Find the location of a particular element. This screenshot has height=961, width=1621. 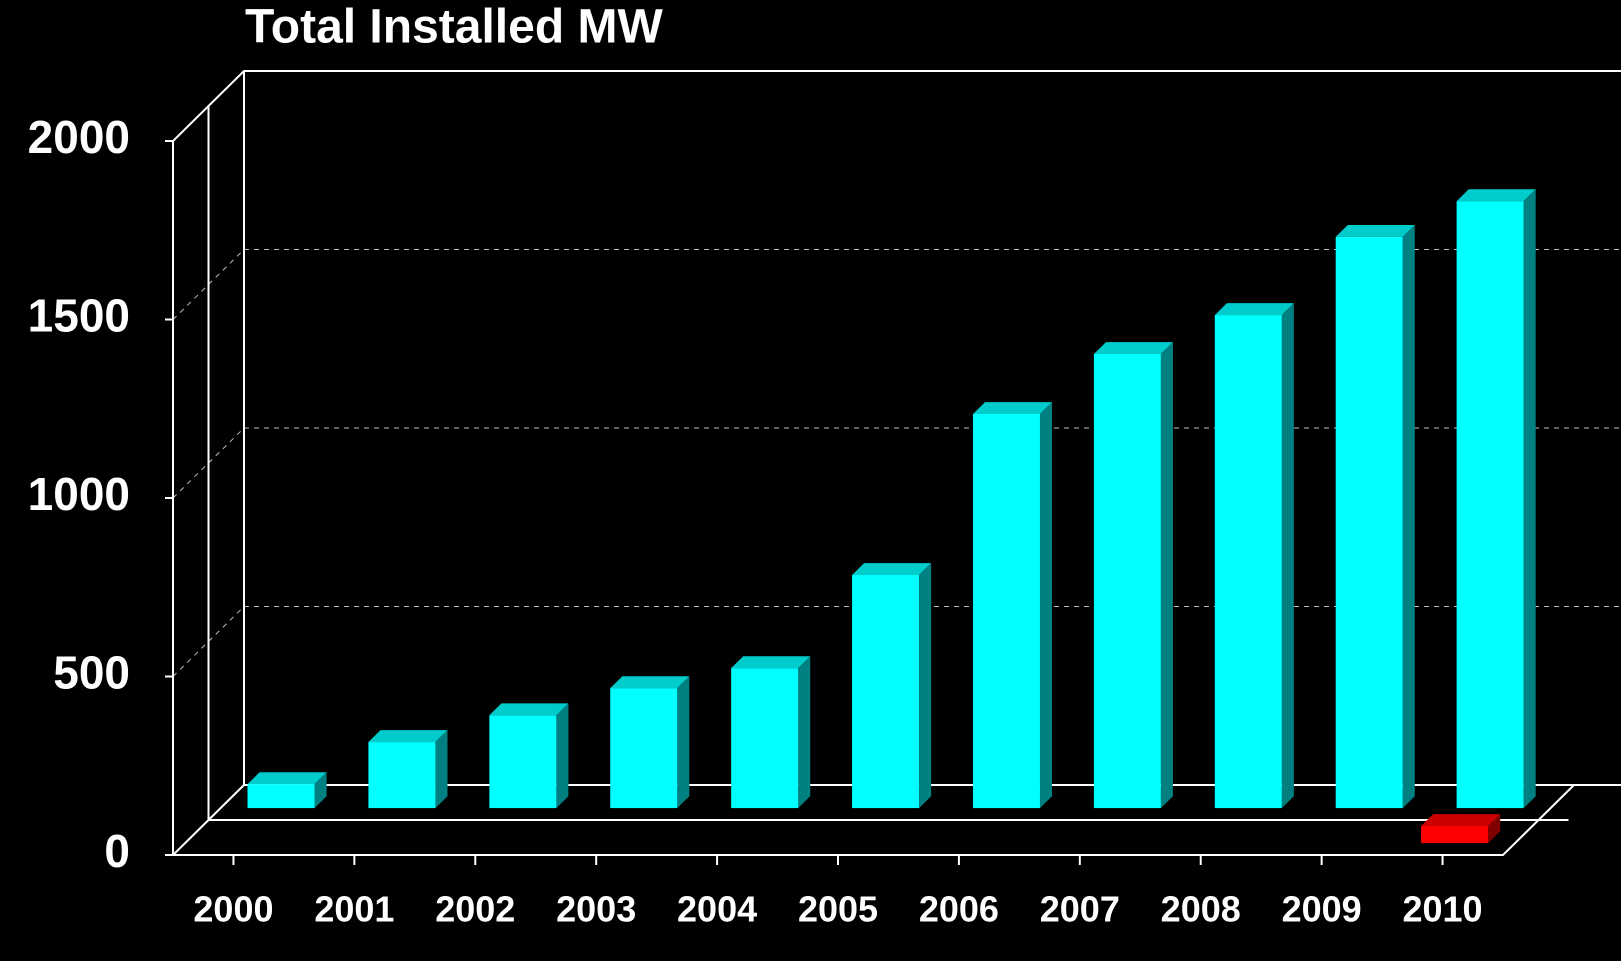

x-tick-label: 2007 is located at coordinates (1080, 909).